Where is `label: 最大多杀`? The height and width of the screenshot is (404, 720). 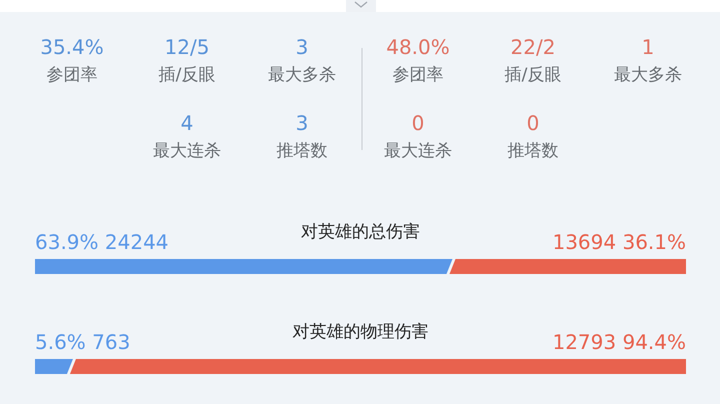 label: 最大多杀 is located at coordinates (648, 75).